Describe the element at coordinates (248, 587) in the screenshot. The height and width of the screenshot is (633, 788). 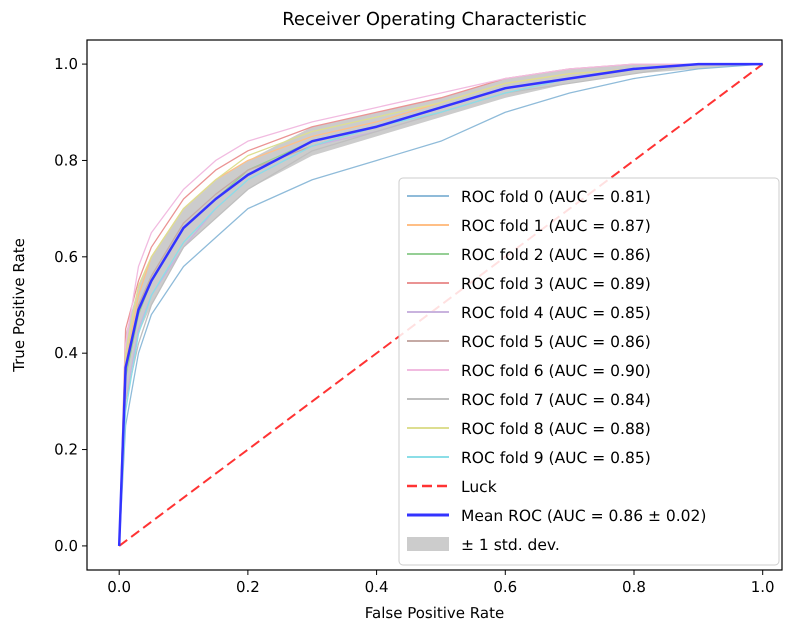
I see `x-tick-label: 0.2` at that location.